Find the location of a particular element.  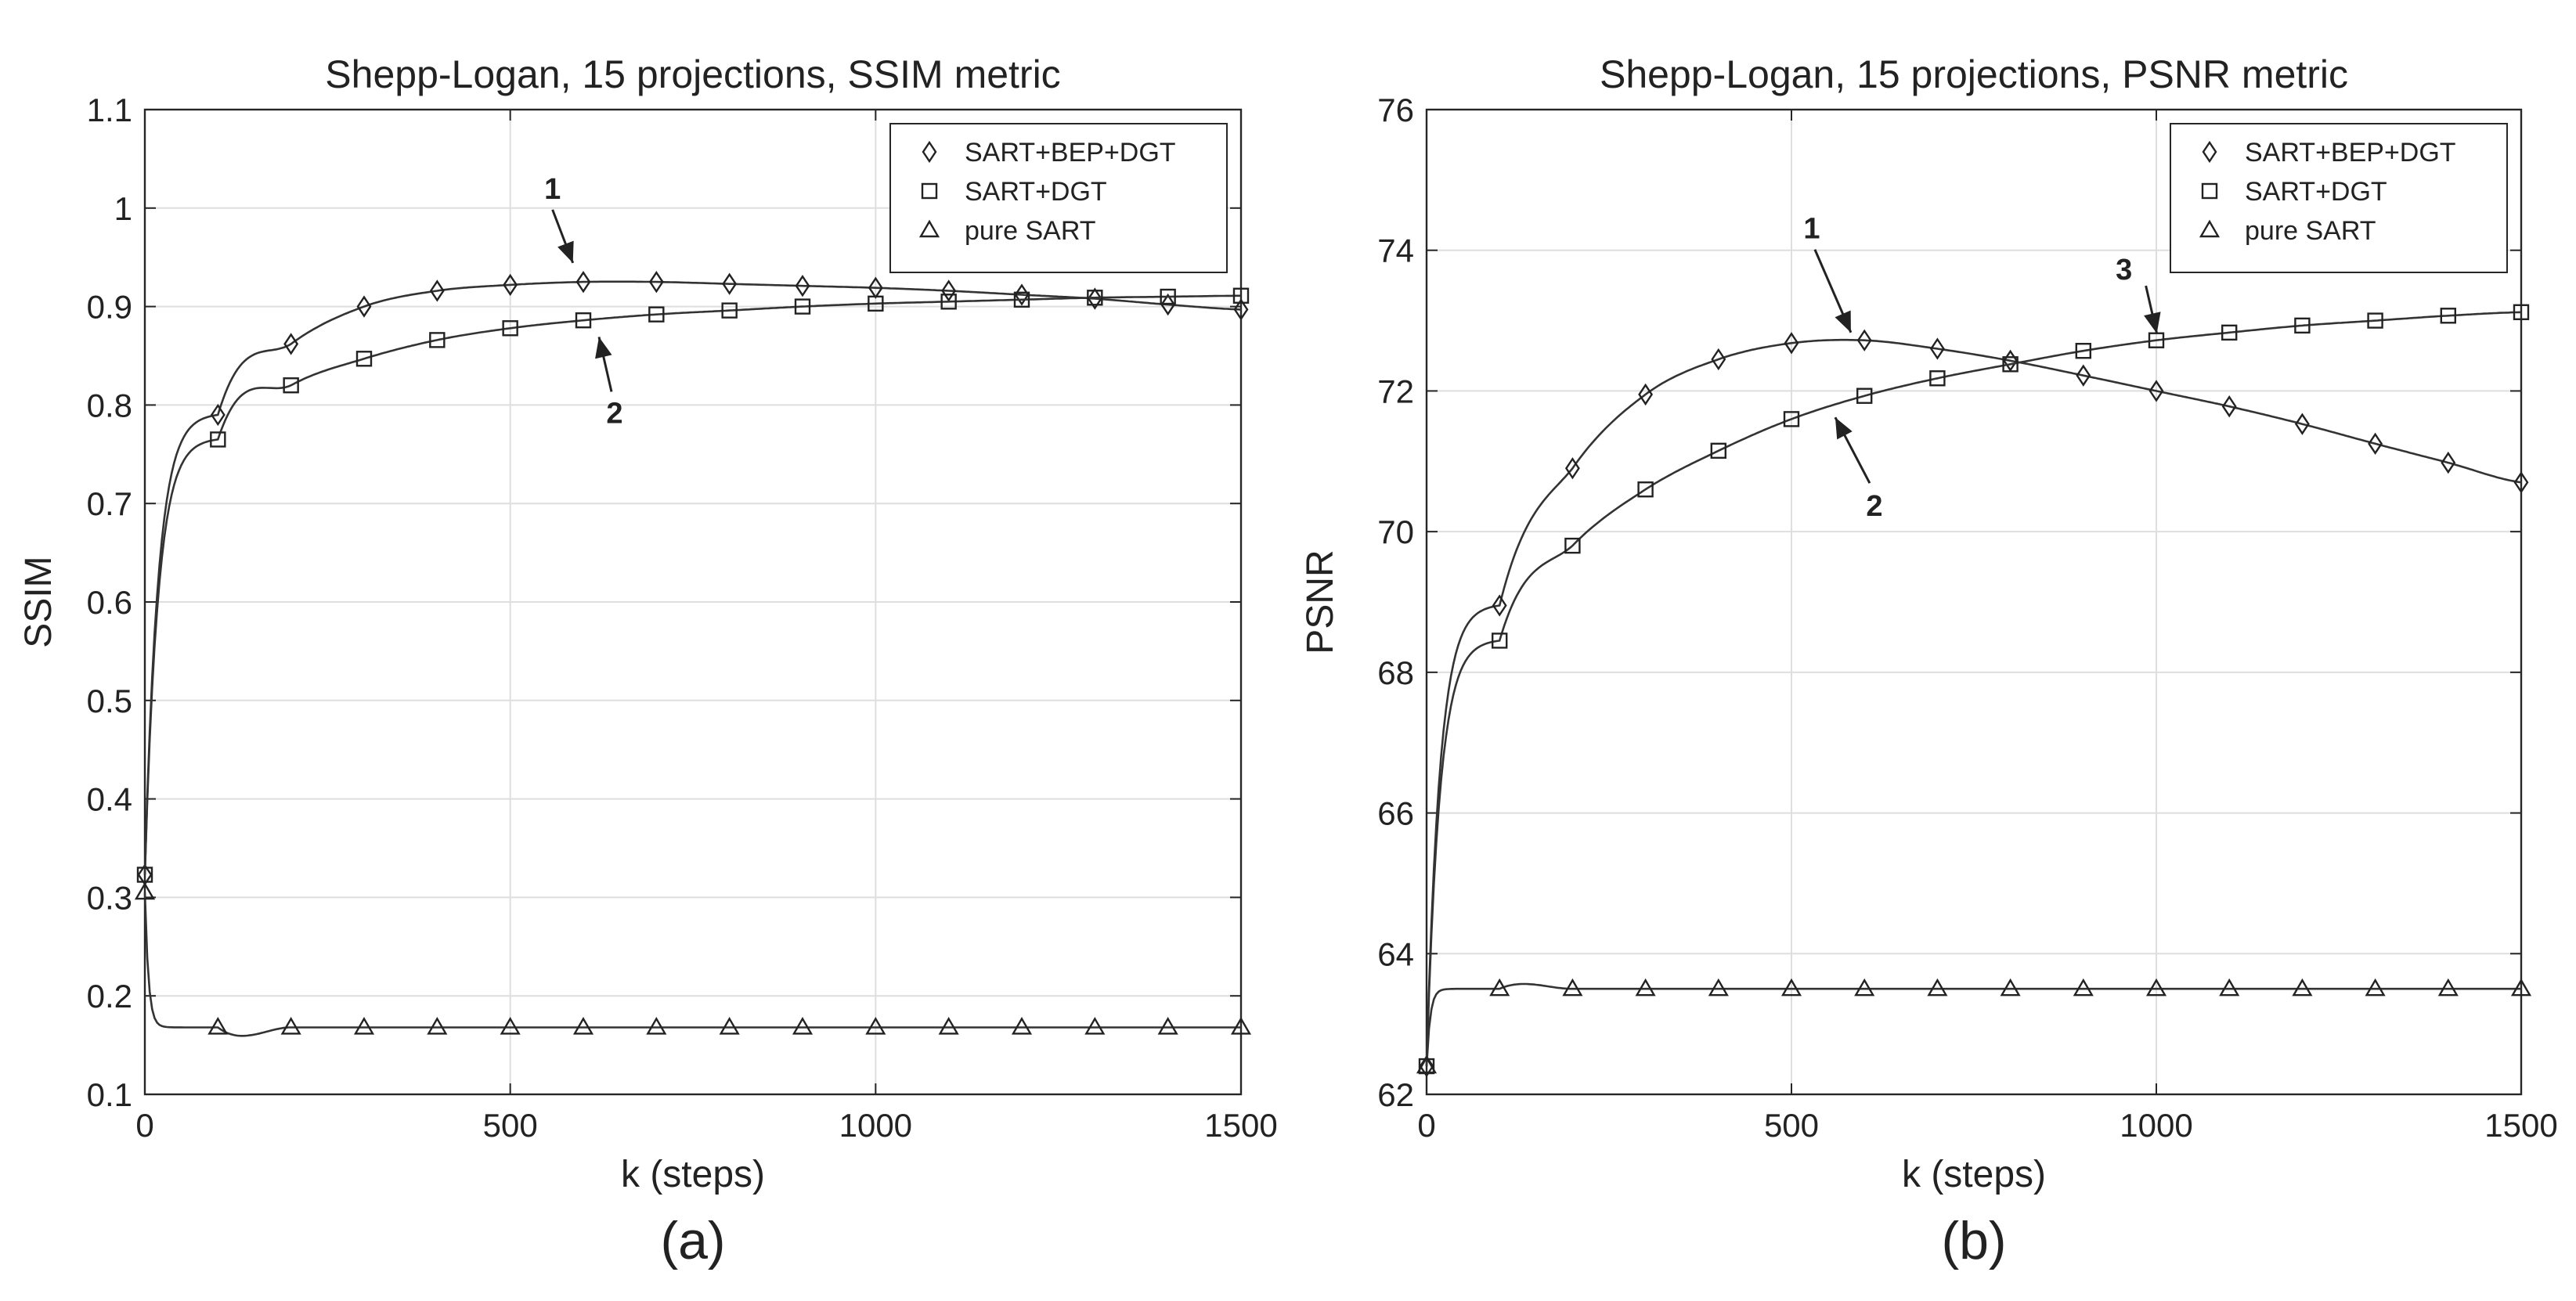

y-tick-label: 0.3 is located at coordinates (109, 897).